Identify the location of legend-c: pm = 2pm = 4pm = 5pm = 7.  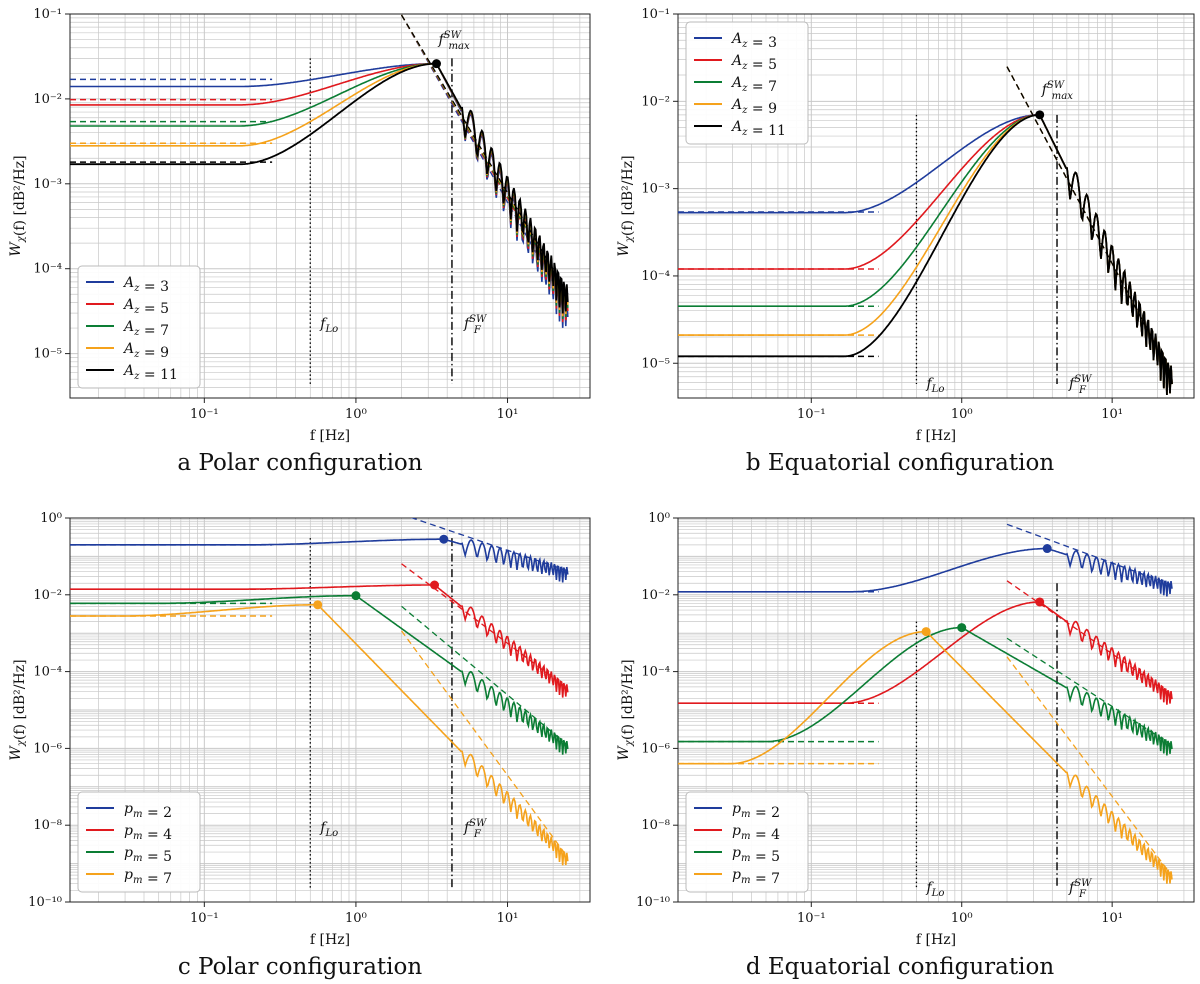
(139, 842).